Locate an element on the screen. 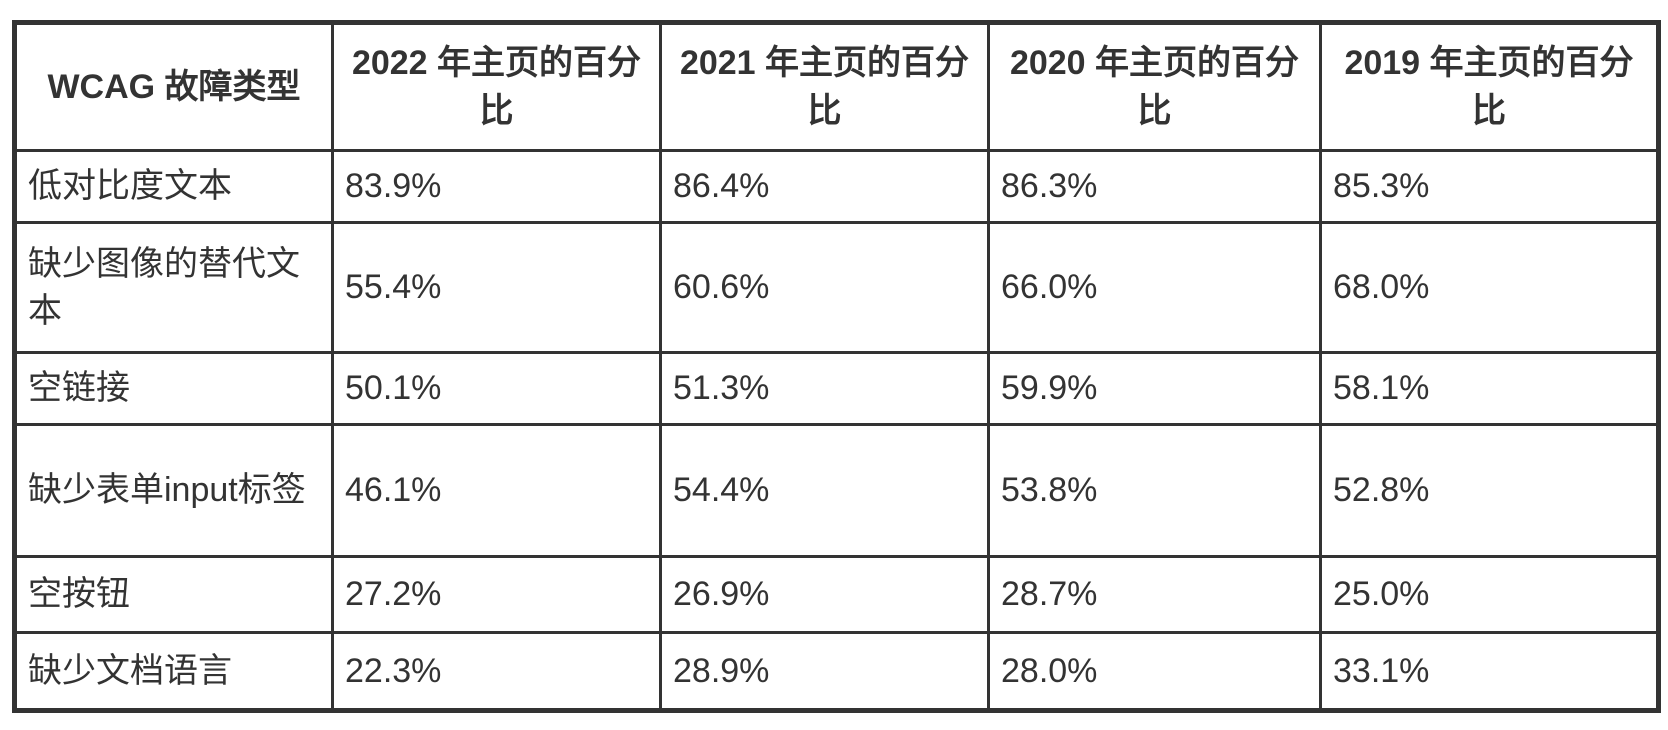 The image size is (1668, 730). value-cell: 46.1% is located at coordinates (496, 490).